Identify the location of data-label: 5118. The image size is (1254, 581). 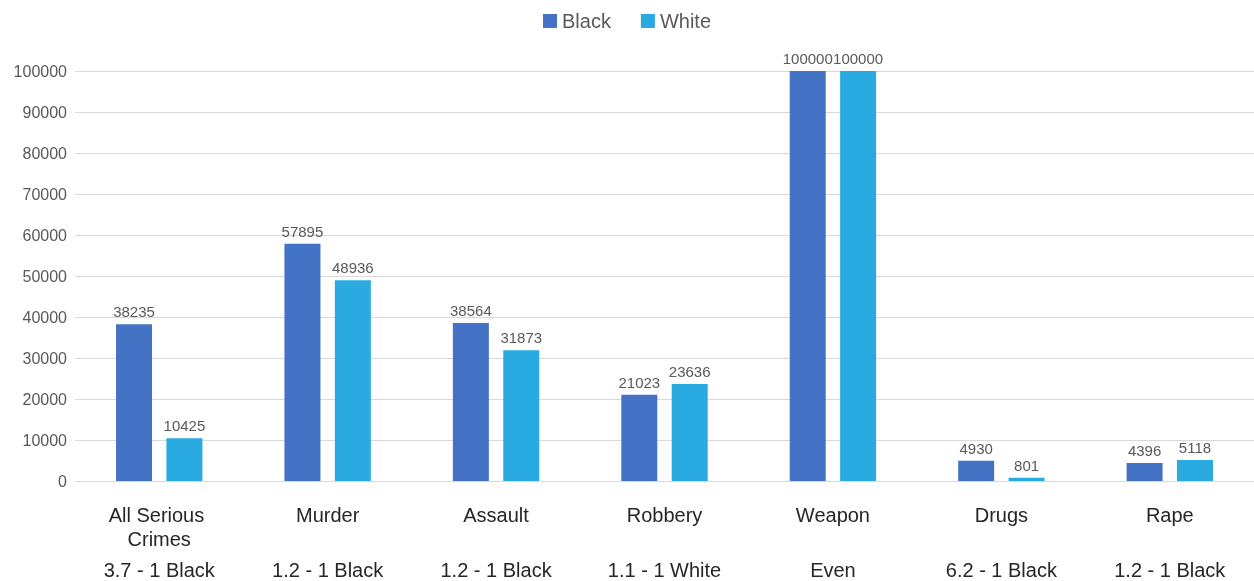
(1195, 448).